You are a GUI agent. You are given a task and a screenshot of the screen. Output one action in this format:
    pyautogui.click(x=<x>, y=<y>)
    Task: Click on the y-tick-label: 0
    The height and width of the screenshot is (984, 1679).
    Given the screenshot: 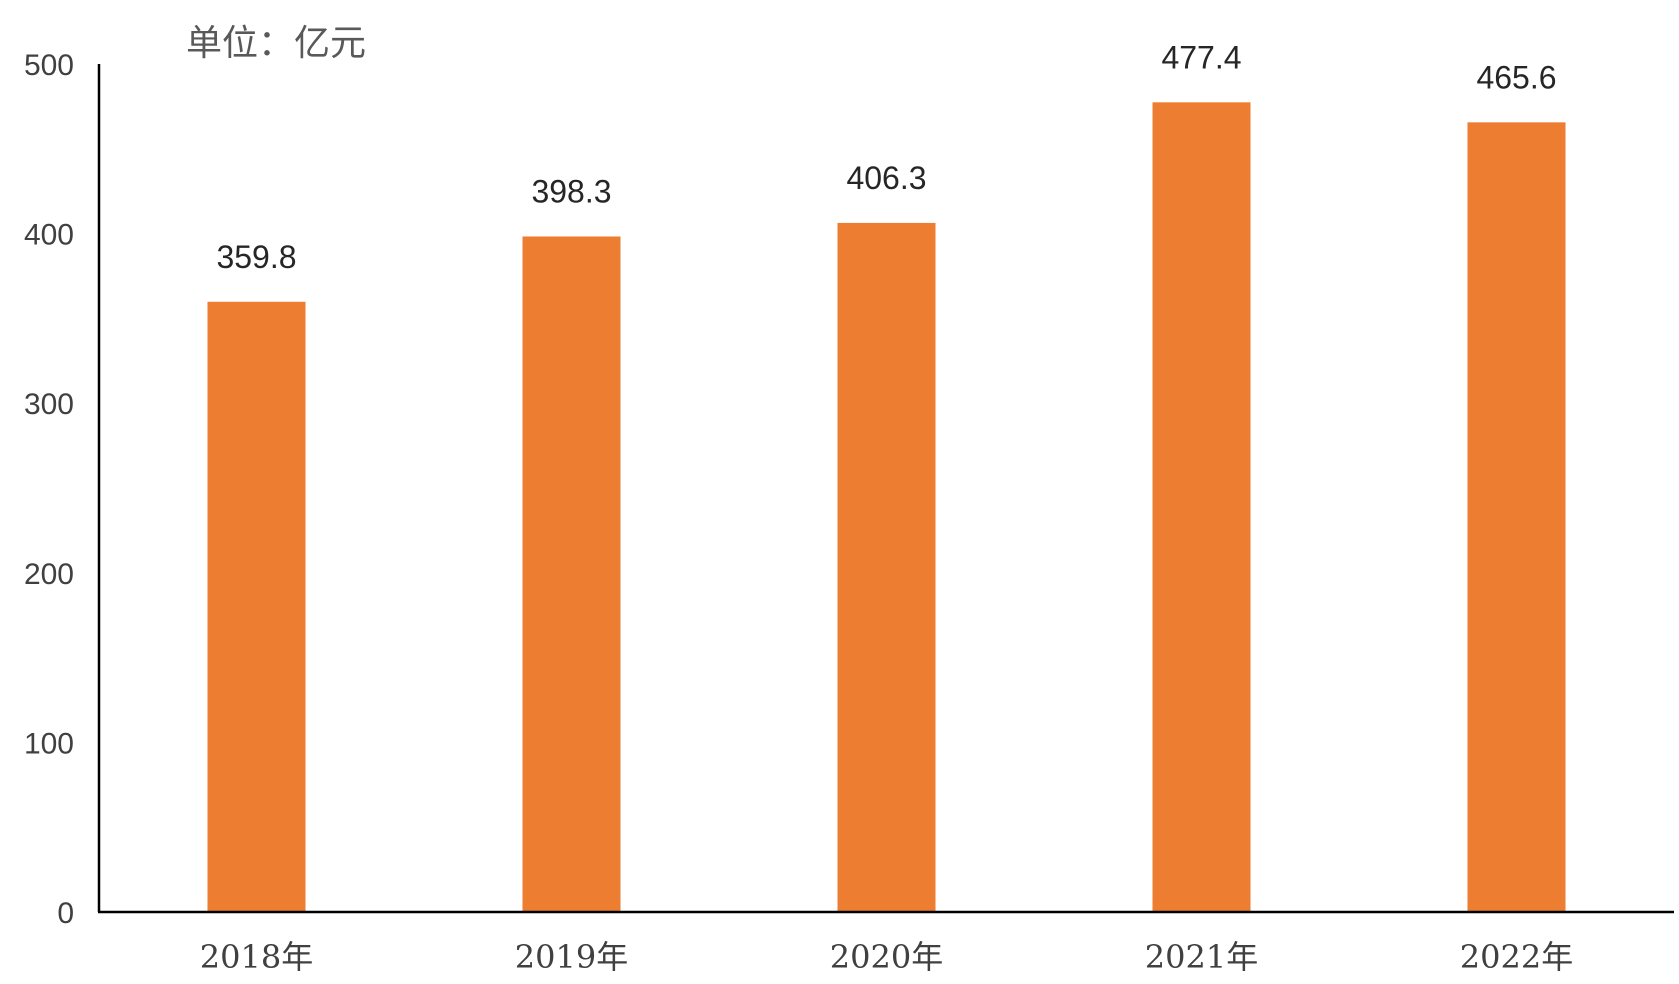 What is the action you would take?
    pyautogui.click(x=65, y=913)
    